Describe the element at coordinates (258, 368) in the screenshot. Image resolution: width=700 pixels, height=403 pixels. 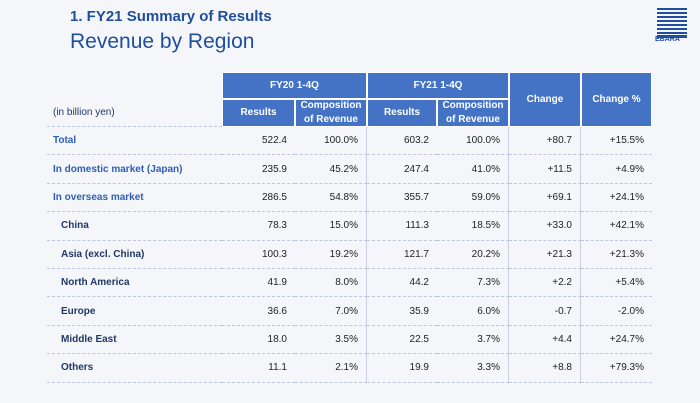
I see `cell-value: 11.1` at that location.